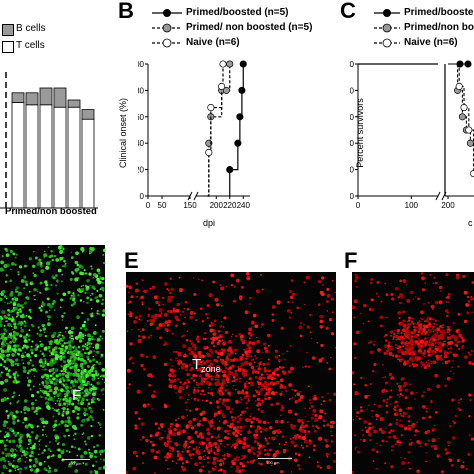 The height and width of the screenshot is (474, 474). Describe the element at coordinates (211, 369) in the screenshot. I see `zone-subscript: zone` at that location.